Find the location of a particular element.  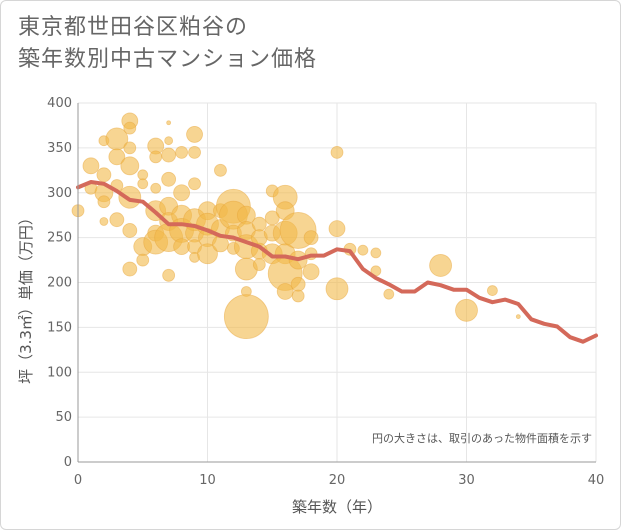

y-tick-label: 50 is located at coordinates (63, 417).